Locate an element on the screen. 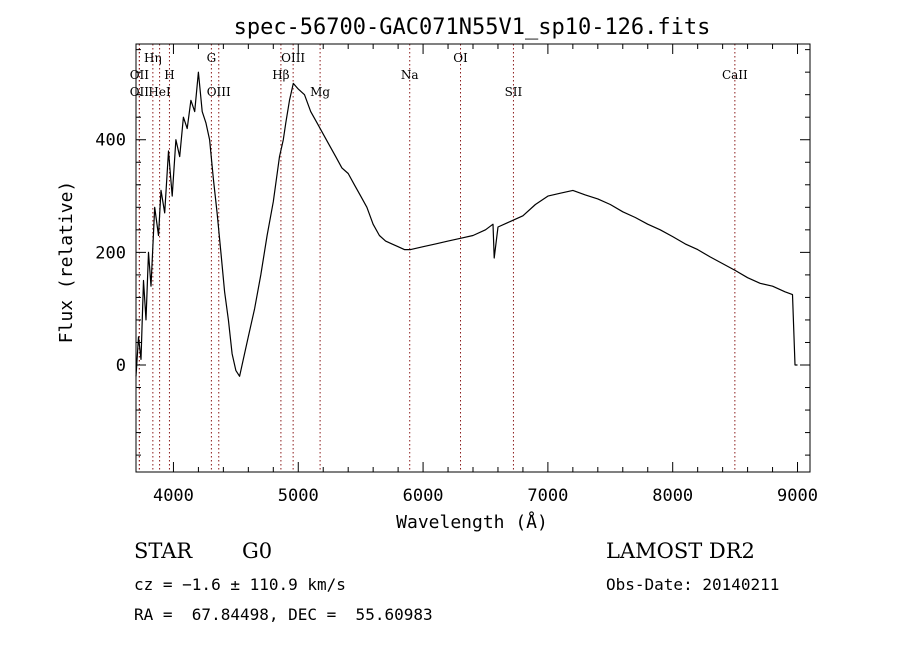 The width and height of the screenshot is (900, 649). y-axis-label: Flux (relative) is located at coordinates (66, 262).